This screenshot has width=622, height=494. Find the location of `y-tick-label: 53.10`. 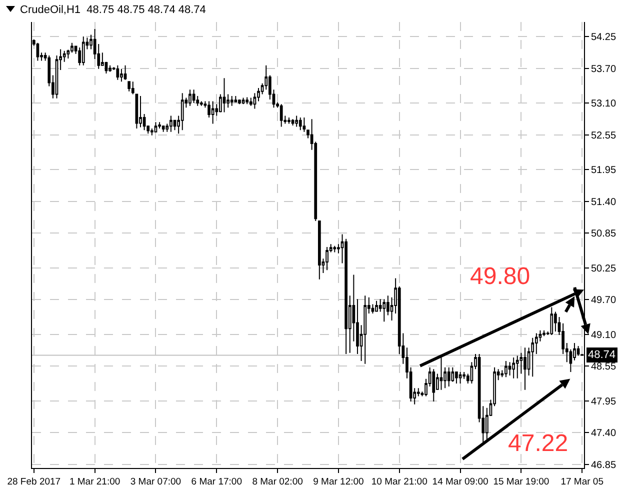

y-tick-label: 53.10 is located at coordinates (603, 104).